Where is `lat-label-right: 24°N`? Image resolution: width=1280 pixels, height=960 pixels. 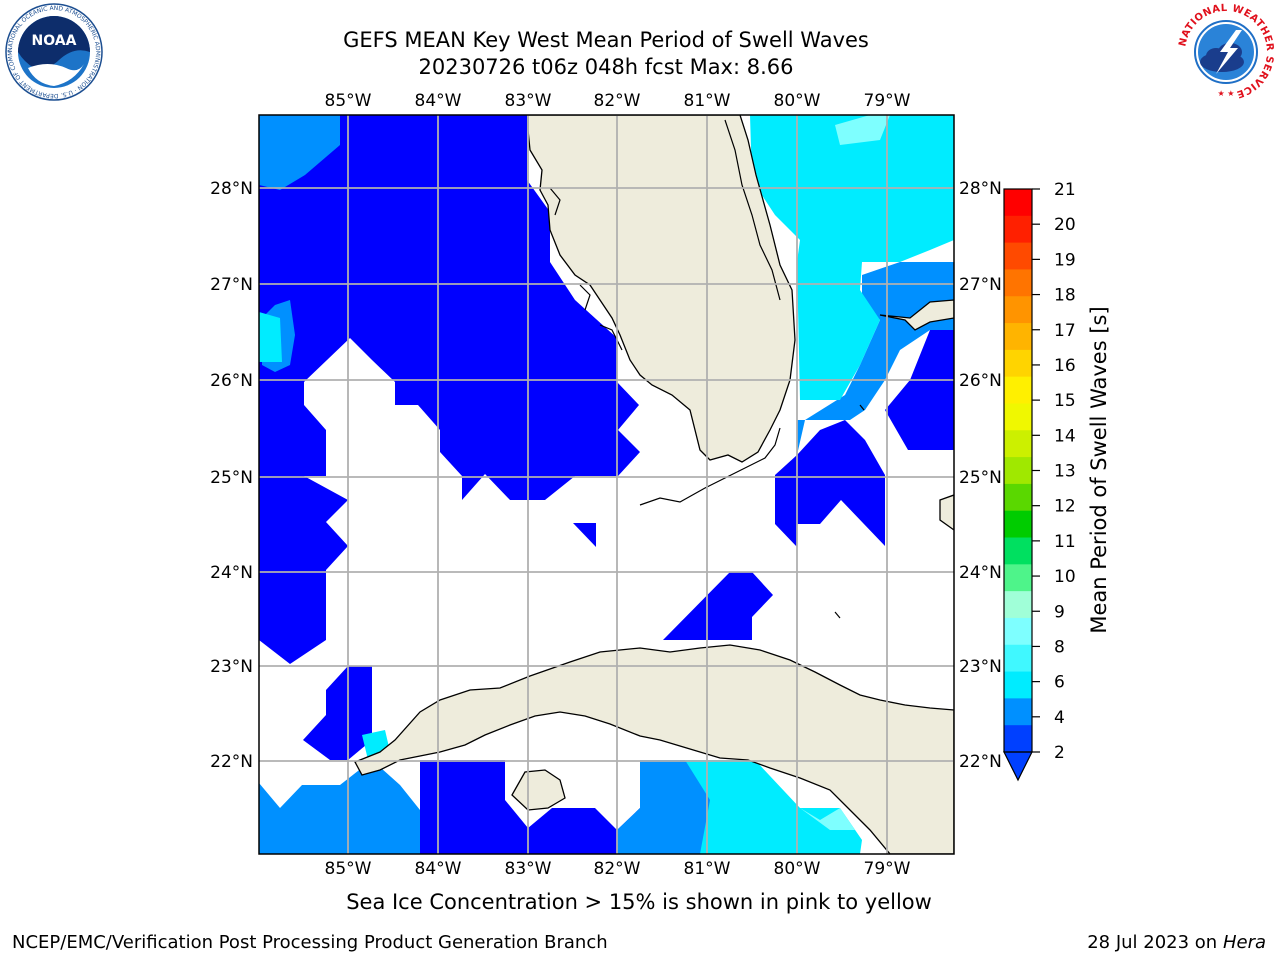
lat-label-right: 24°N is located at coordinates (980, 573).